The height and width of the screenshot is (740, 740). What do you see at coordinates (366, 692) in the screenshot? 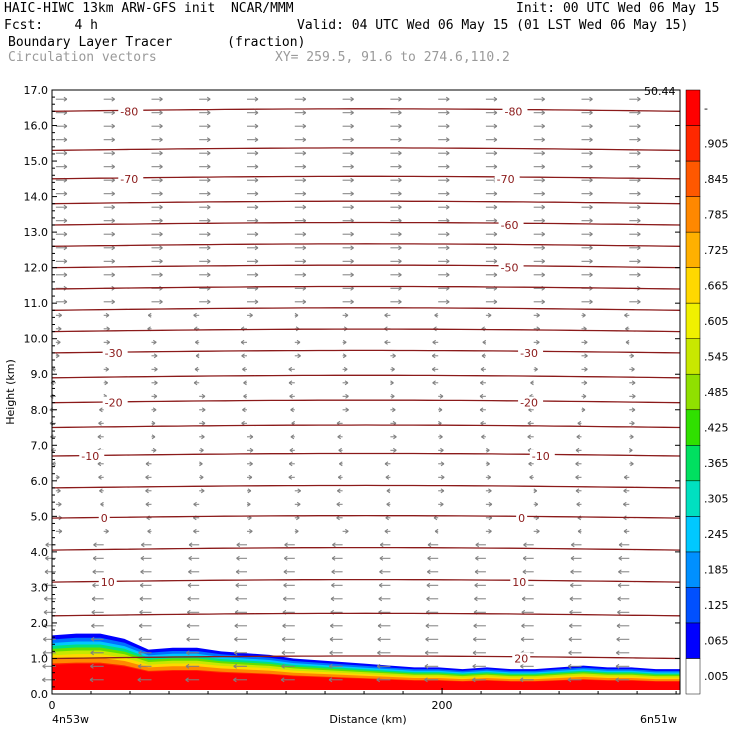
I see `ground-strip` at bounding box center [366, 692].